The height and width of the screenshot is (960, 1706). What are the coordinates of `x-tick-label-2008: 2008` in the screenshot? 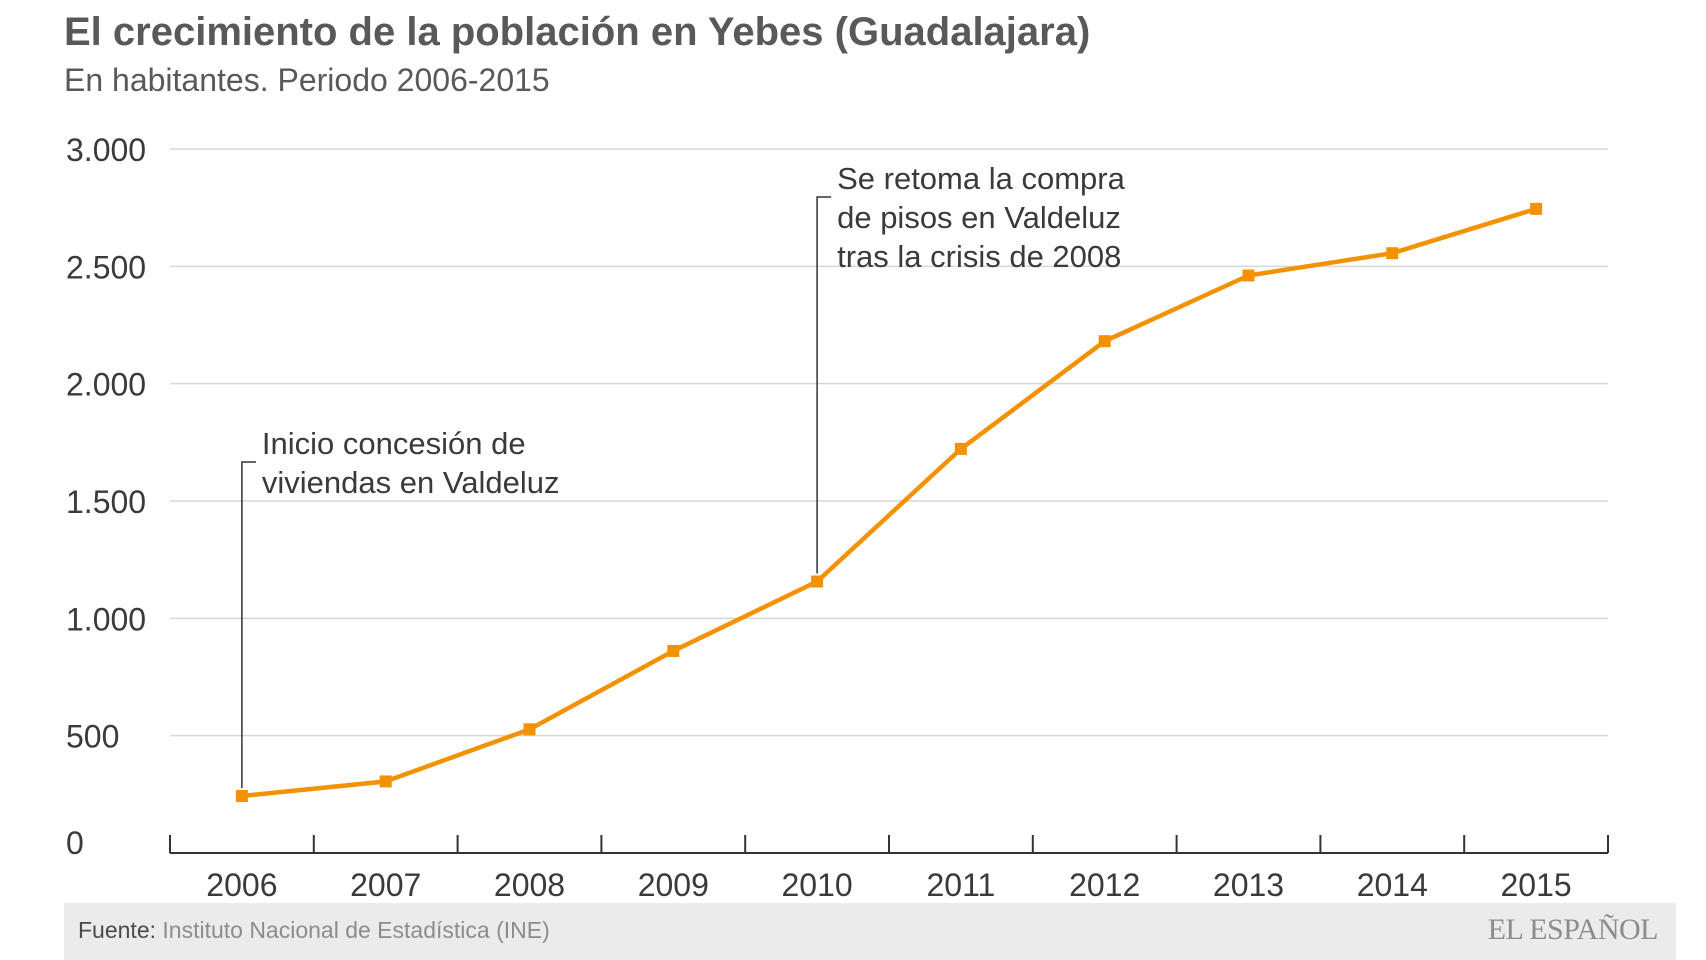 It's located at (529, 883).